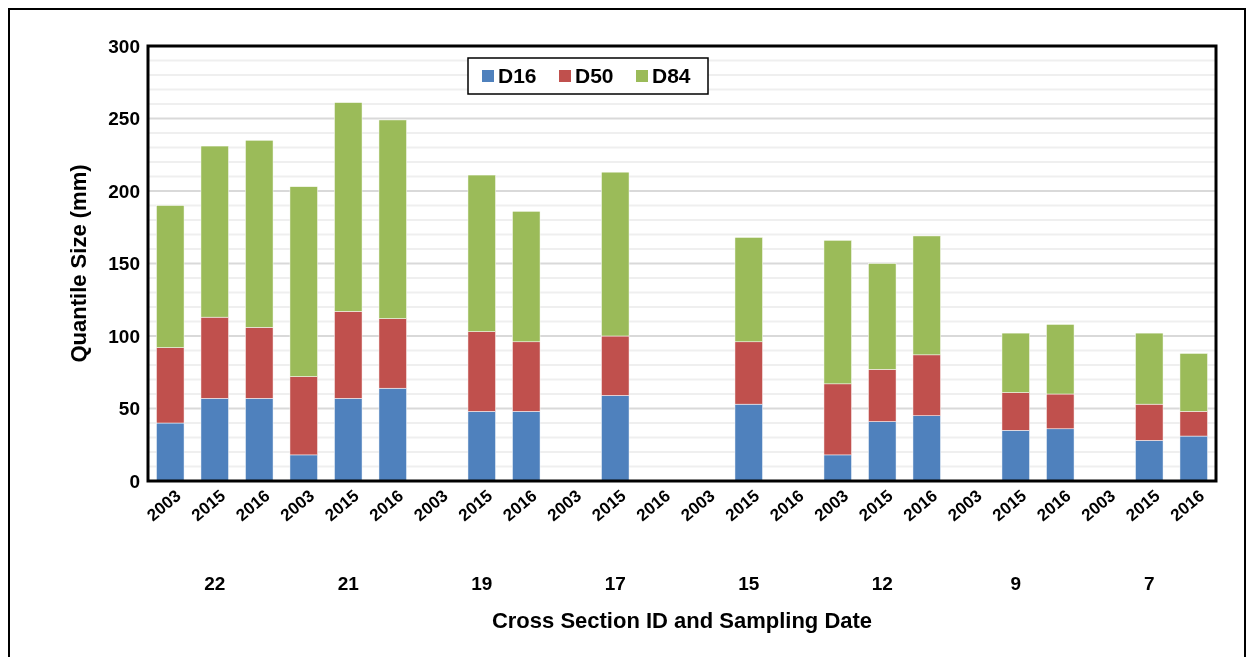 The height and width of the screenshot is (665, 1254). I want to click on y-tick-label: 50, so click(129, 409).